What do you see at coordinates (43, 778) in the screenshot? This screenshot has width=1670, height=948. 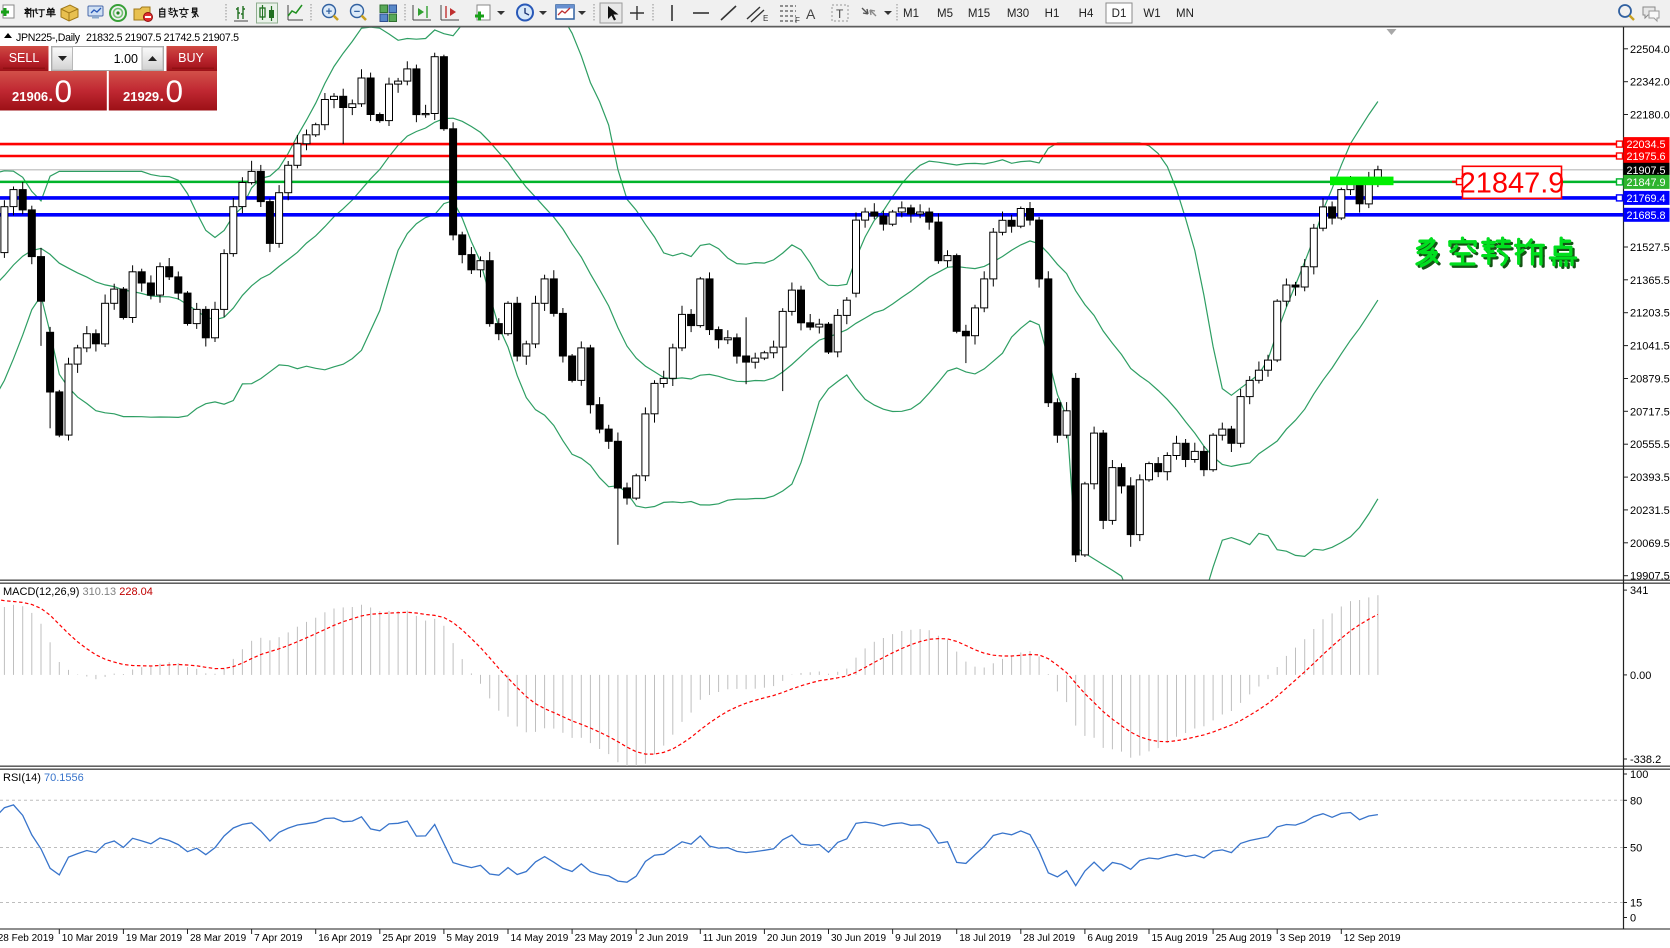 I see `svg-text: RSI(14) 70.1556` at bounding box center [43, 778].